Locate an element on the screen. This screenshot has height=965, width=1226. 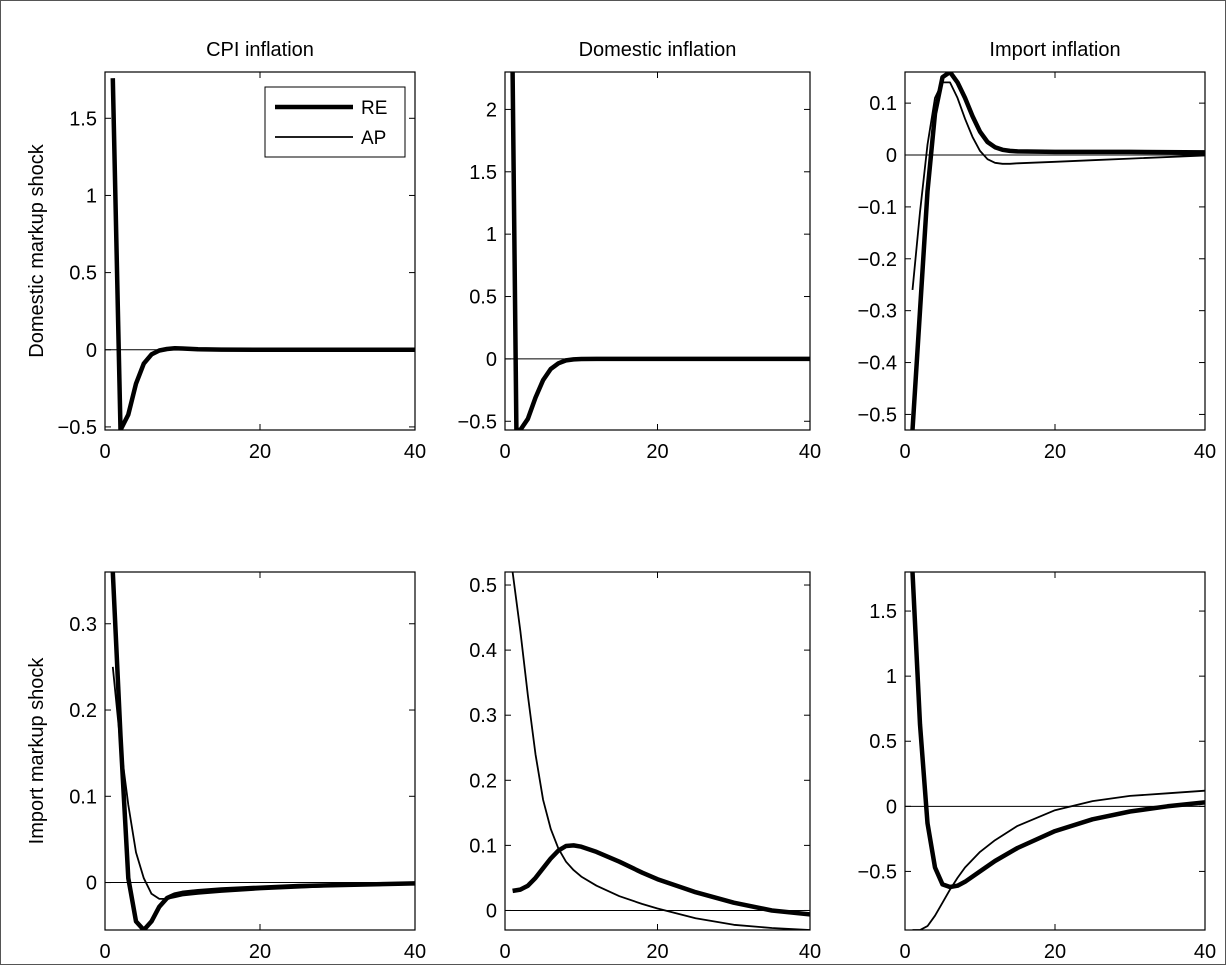
row-label: Domestic markup shock is located at coordinates (37, 250).